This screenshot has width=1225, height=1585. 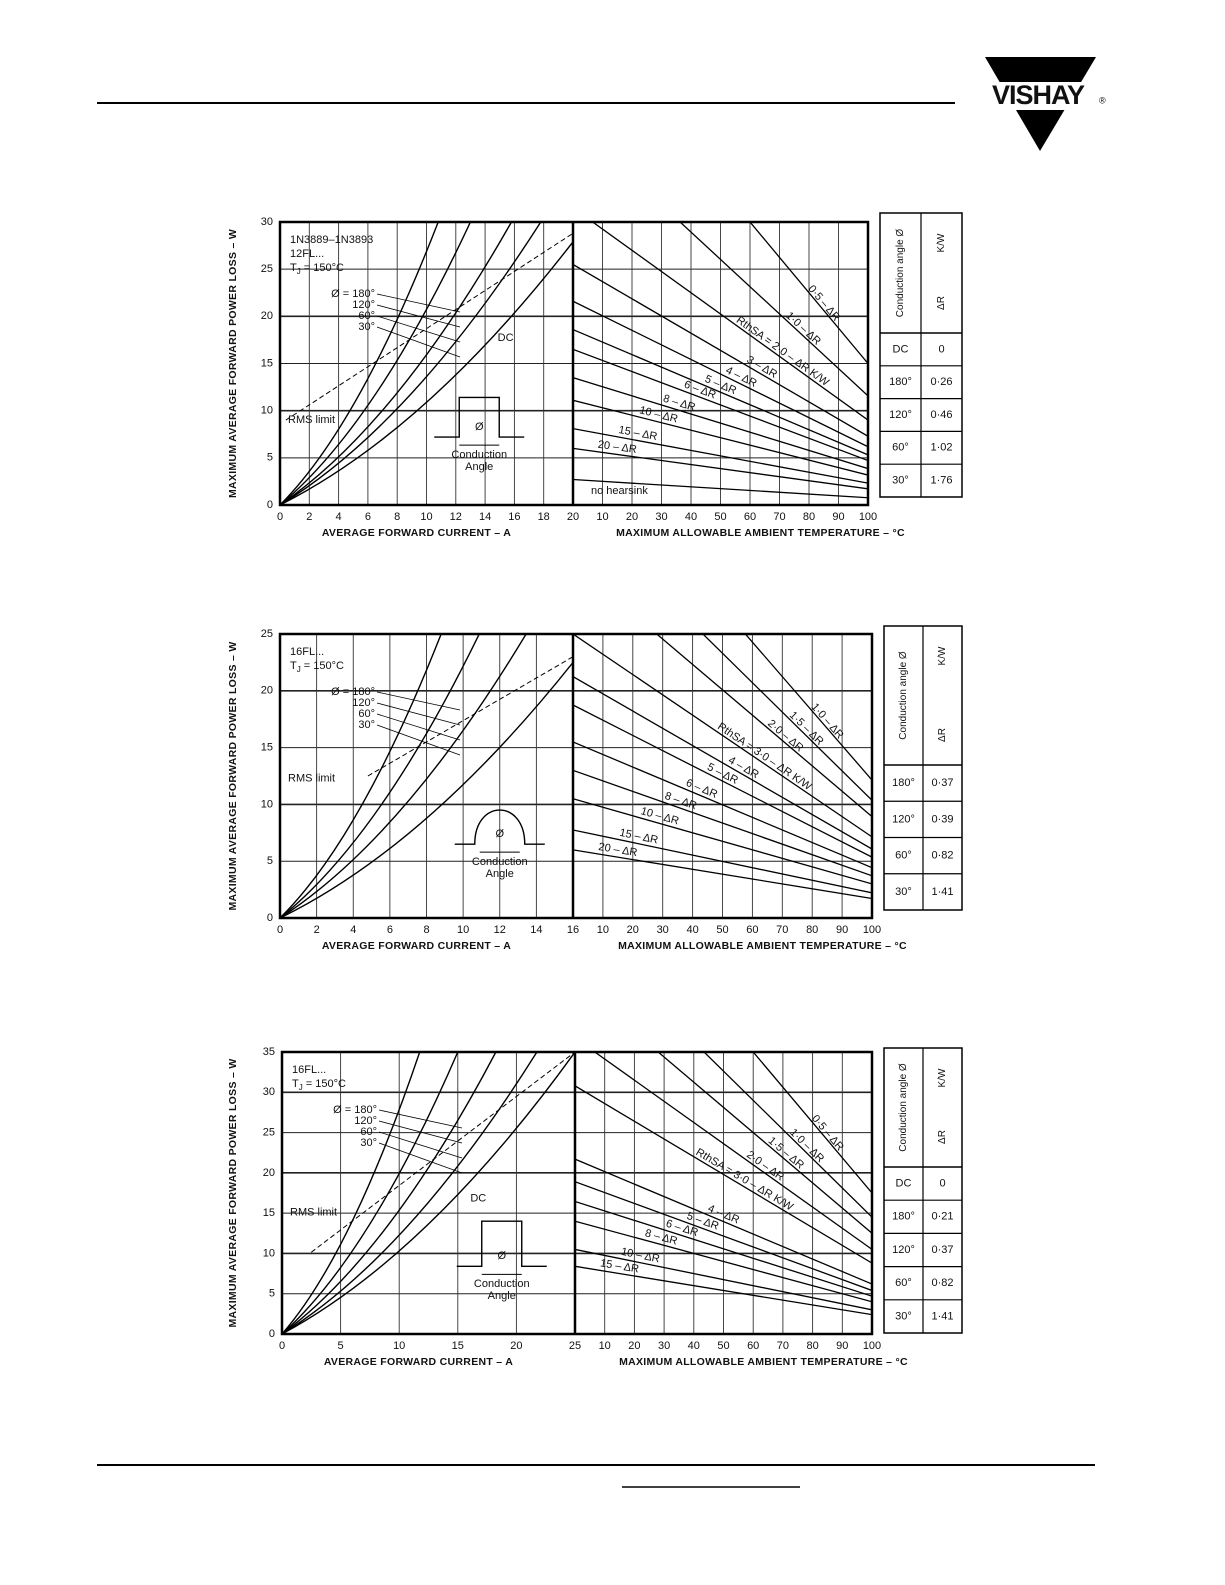 What do you see at coordinates (499, 827) in the screenshot?
I see `waveform` at bounding box center [499, 827].